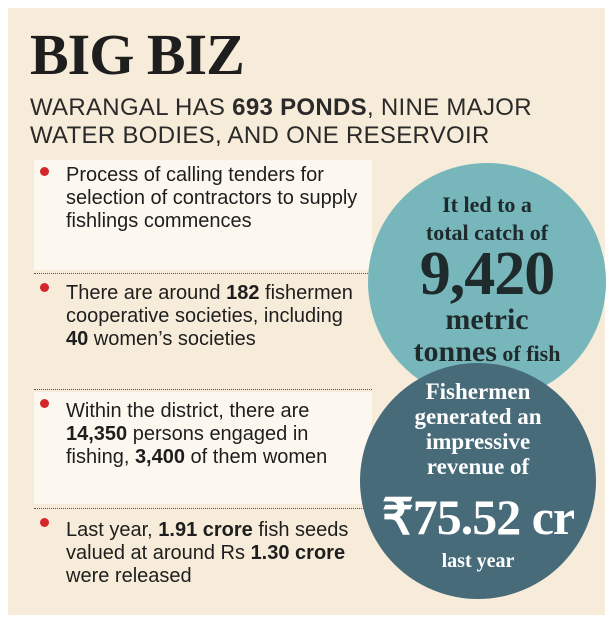  I want to click on fact-highlight-number: 182, so click(243, 293).